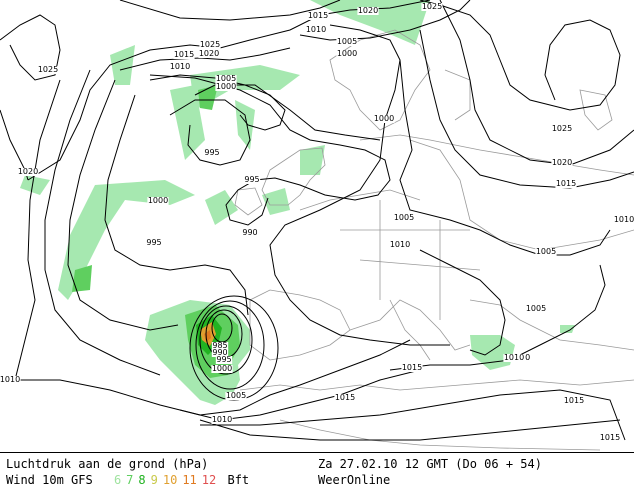  Describe the element at coordinates (107, 464) in the screenshot. I see `legend-line1-left: Luchtdruk aan de grond (hPa)` at that location.